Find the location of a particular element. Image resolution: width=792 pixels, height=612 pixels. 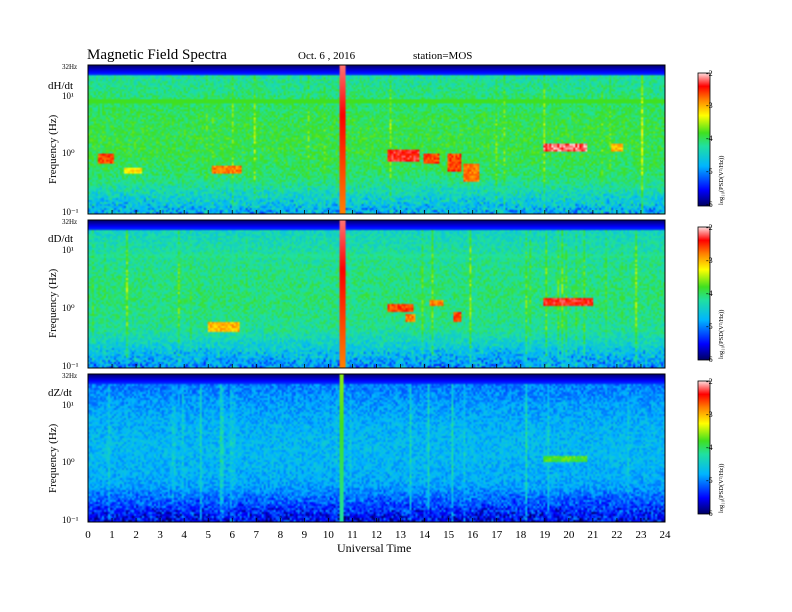

x-tick-label: 14 is located at coordinates (425, 535).